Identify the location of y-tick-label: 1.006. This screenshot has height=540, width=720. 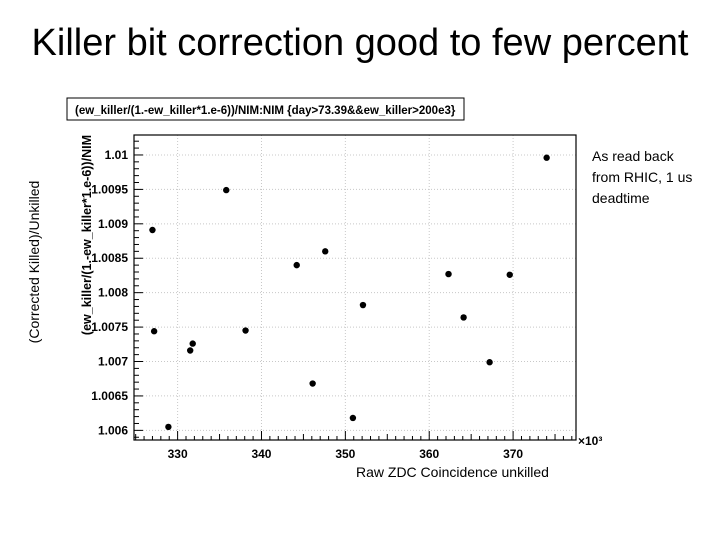
(113, 430).